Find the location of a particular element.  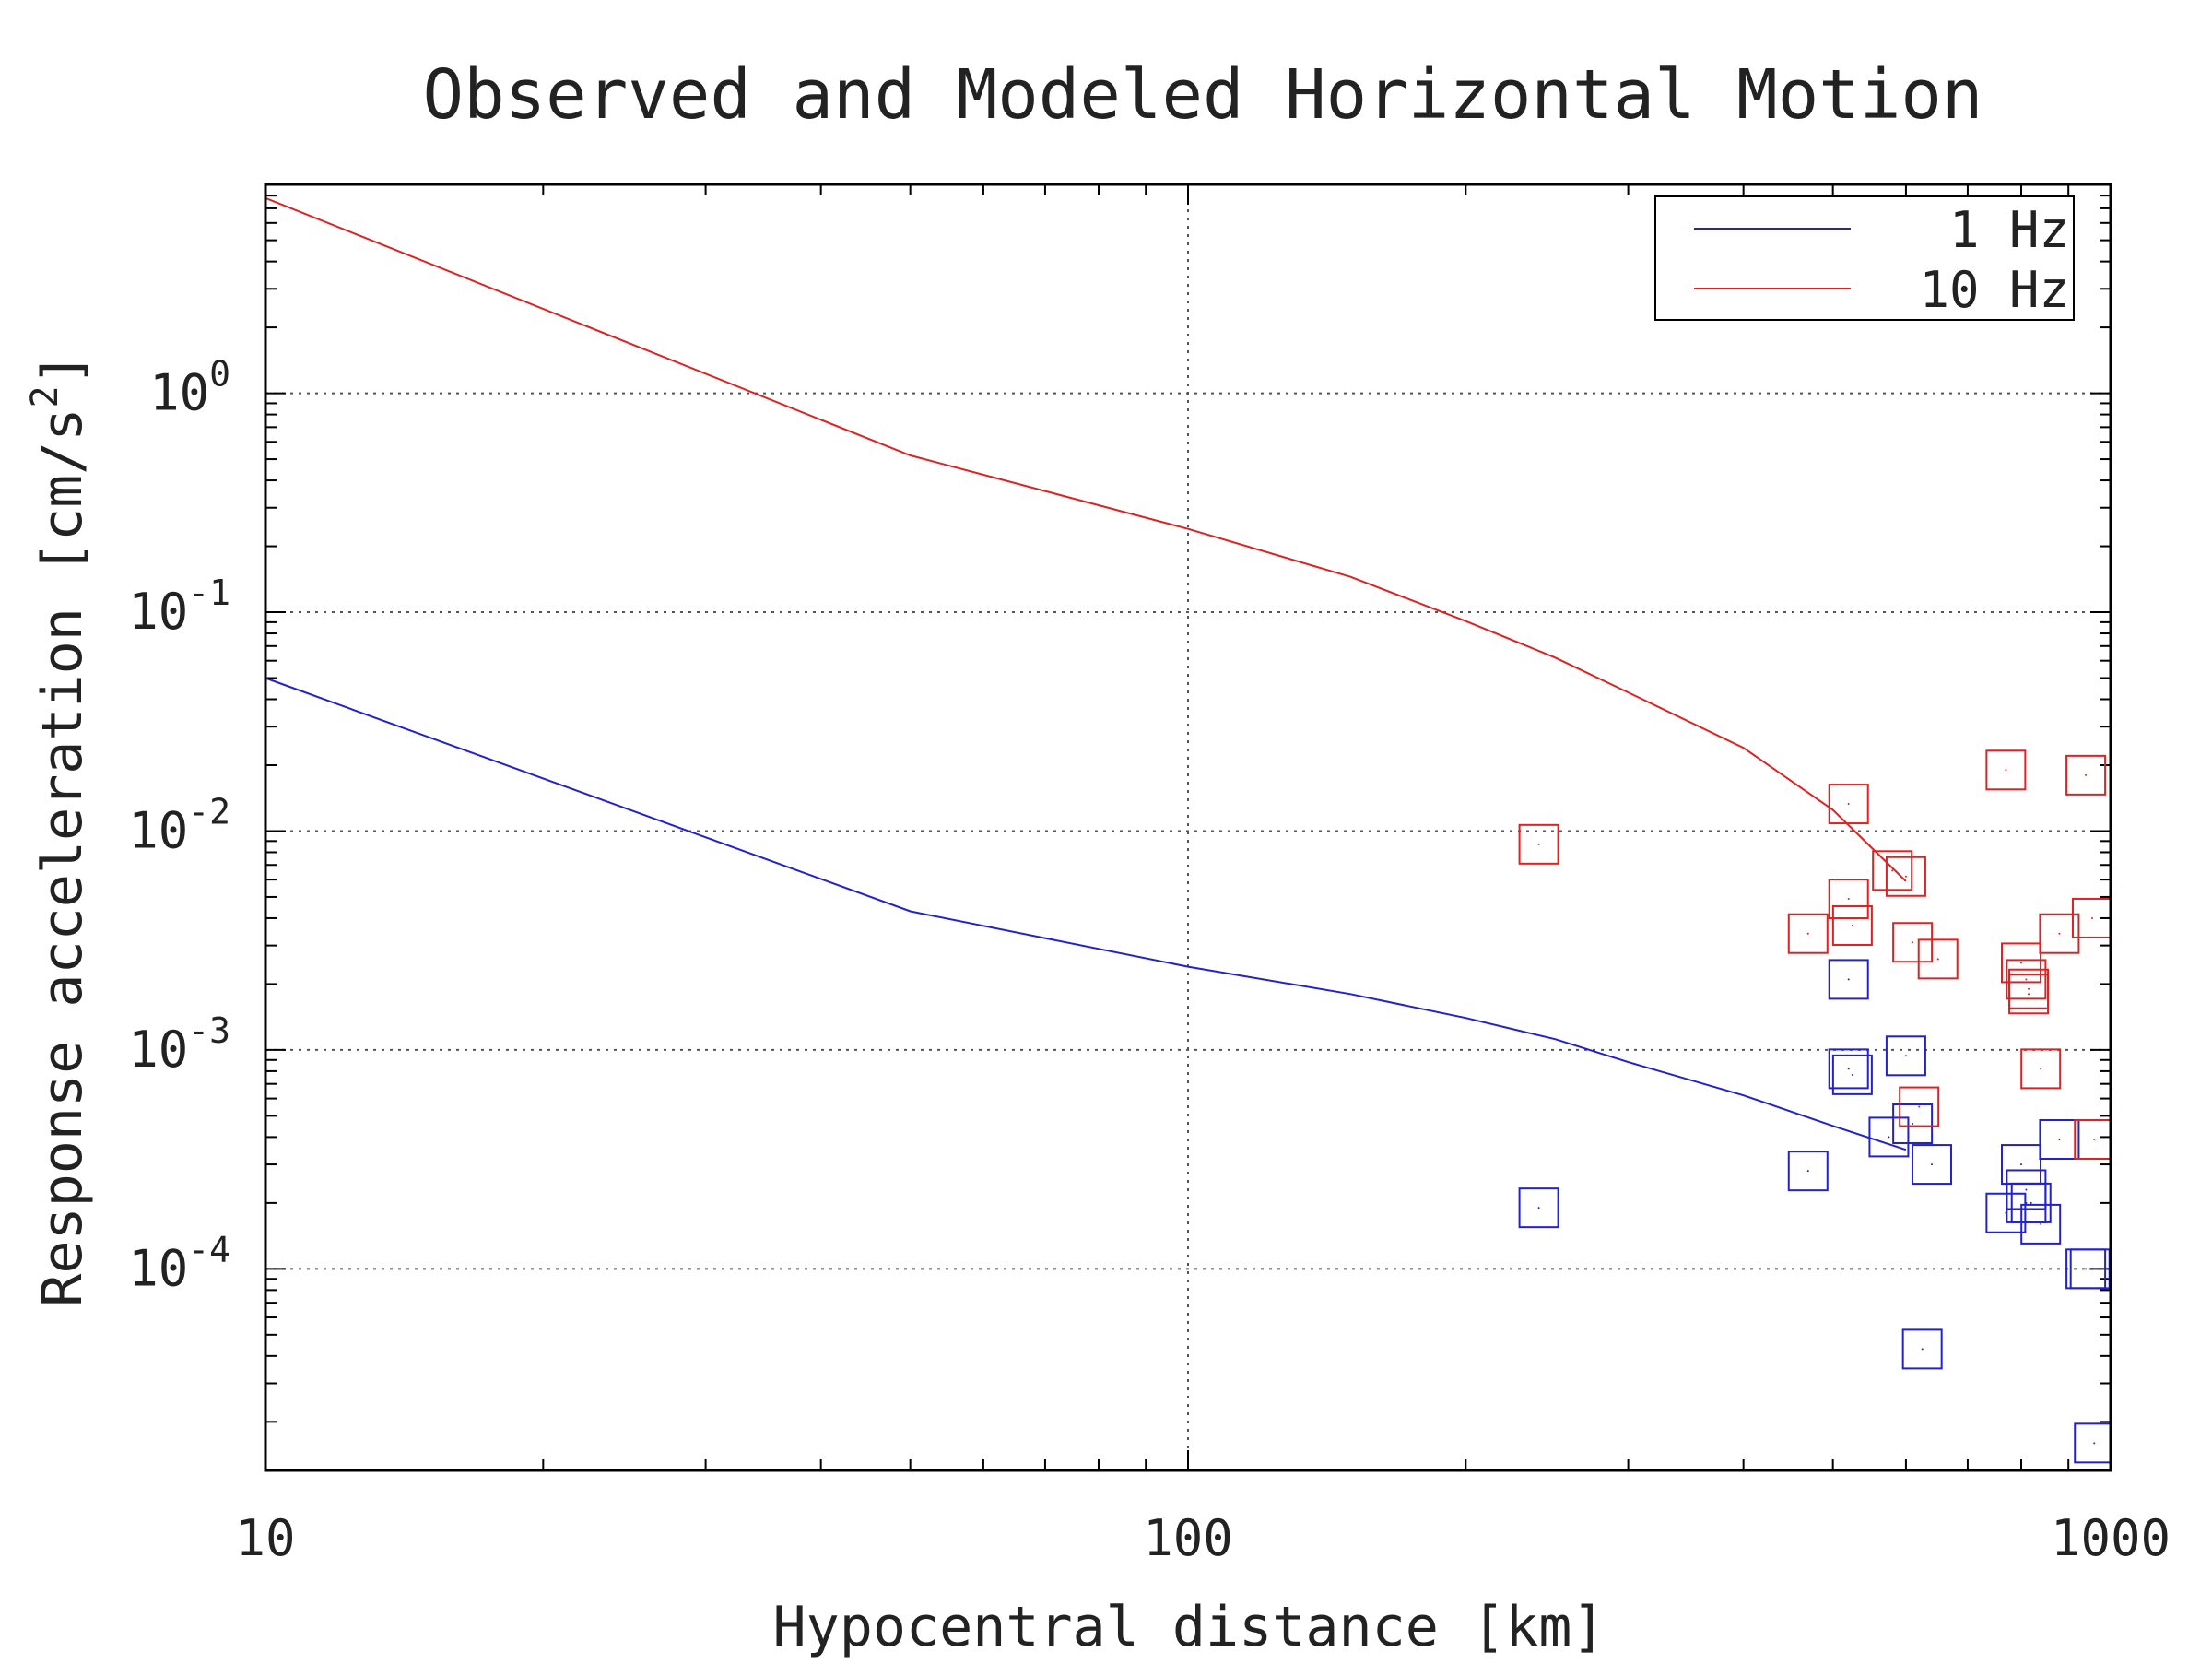

chart-title: Observed and Modeled Horizontal Motion is located at coordinates (1203, 95).